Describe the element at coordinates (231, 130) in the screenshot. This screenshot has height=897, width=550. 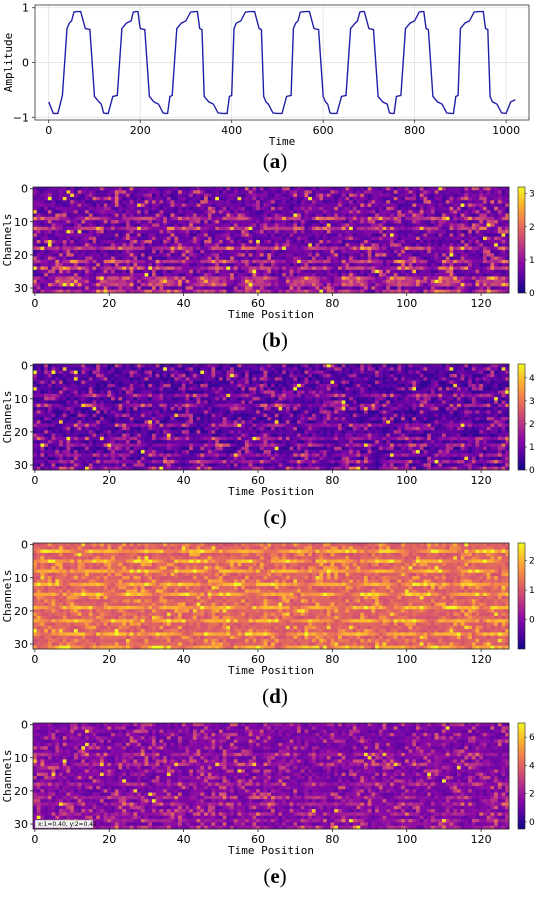
I see `x-tick-label: 400` at that location.